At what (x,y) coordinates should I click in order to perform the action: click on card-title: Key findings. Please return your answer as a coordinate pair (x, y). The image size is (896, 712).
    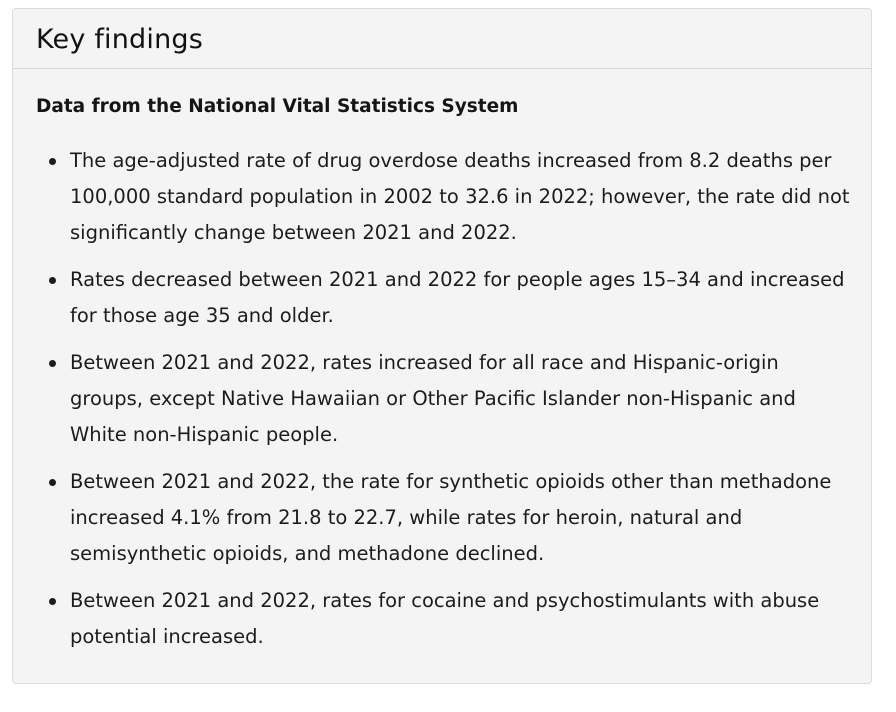
    Looking at the image, I should click on (120, 39).